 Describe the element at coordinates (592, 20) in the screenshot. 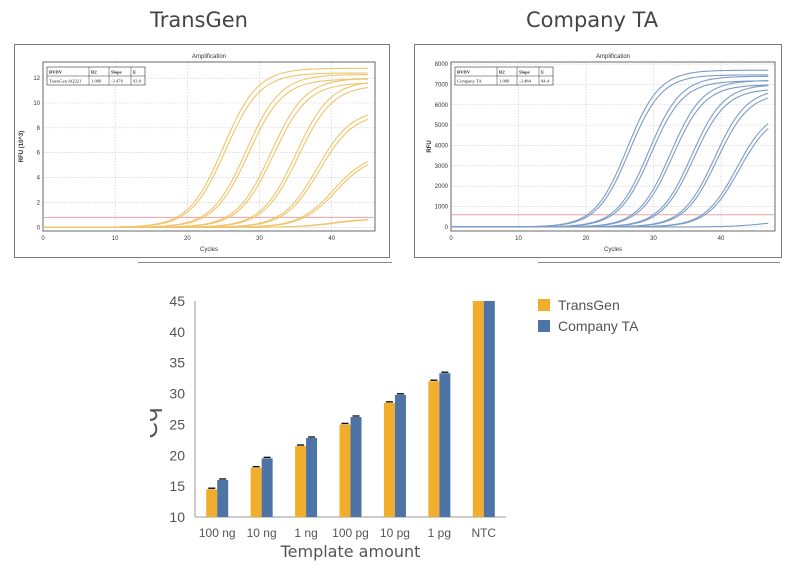

I see `company-ta-heading: Company TA` at that location.